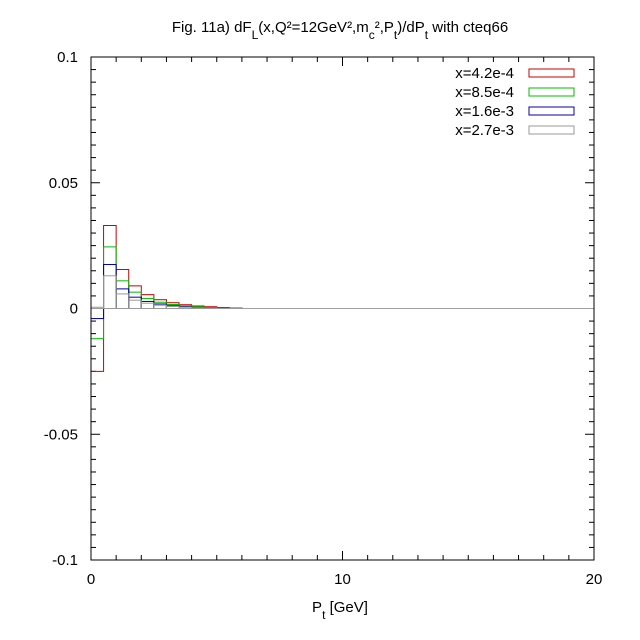 The image size is (640, 640). I want to click on y-tick-label: 0, so click(74, 309).